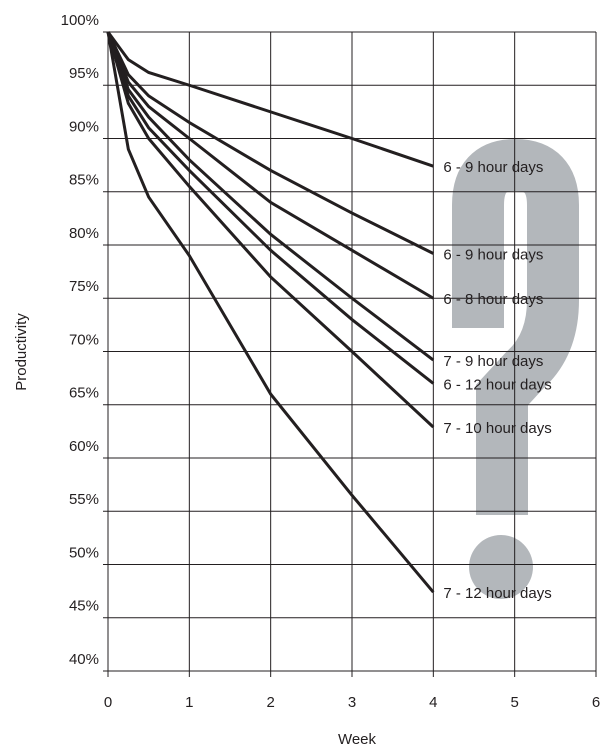 The height and width of the screenshot is (748, 602). What do you see at coordinates (84, 393) in the screenshot?
I see `y-tick-label: 65%` at bounding box center [84, 393].